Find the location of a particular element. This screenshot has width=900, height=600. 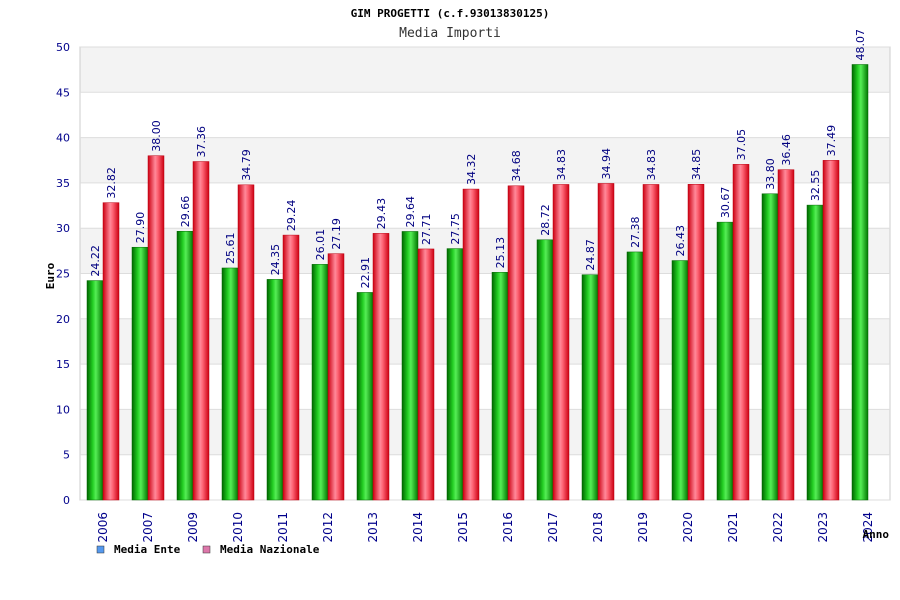

data-label: 24.22 is located at coordinates (95, 261).